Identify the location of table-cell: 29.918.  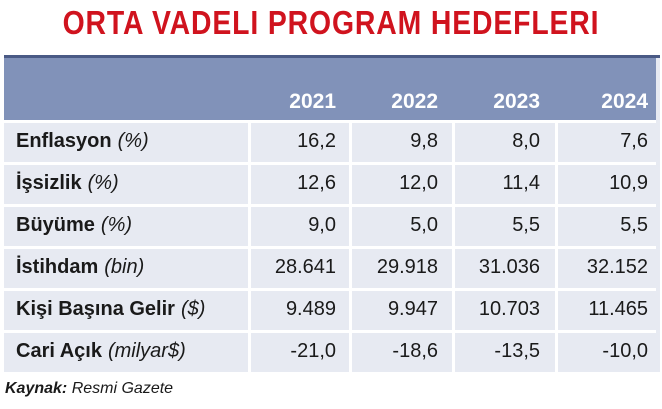
(407, 267).